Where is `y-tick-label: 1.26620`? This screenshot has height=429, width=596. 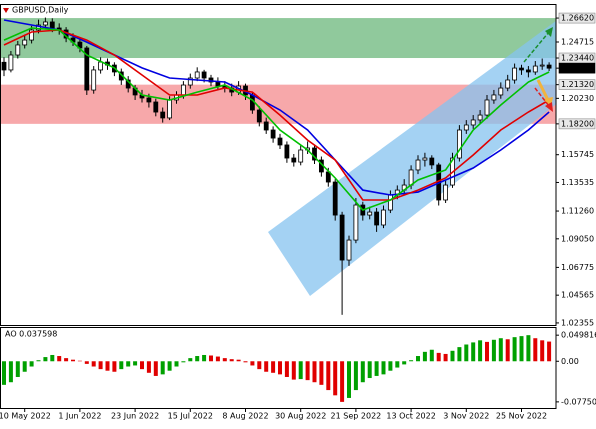 y-tick-label: 1.26620 is located at coordinates (577, 18).